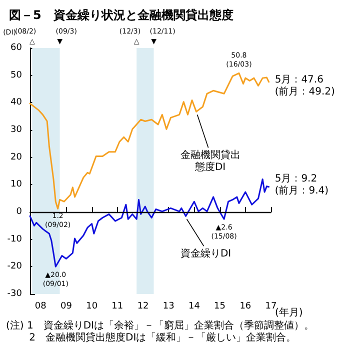 Image resolution: width=339 pixels, height=349 pixels. What do you see at coordinates (40, 307) in the screenshot?
I see `x-tick-label: 08` at bounding box center [40, 307].